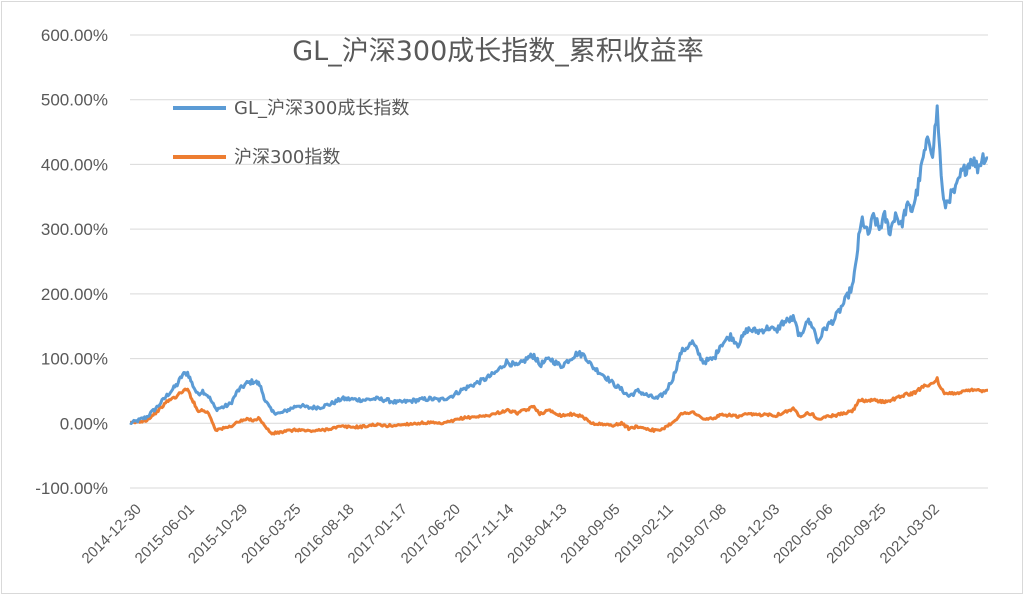 This screenshot has height=597, width=1026. What do you see at coordinates (287, 157) in the screenshot?
I see `legend-label: 沪深300指数` at bounding box center [287, 157].